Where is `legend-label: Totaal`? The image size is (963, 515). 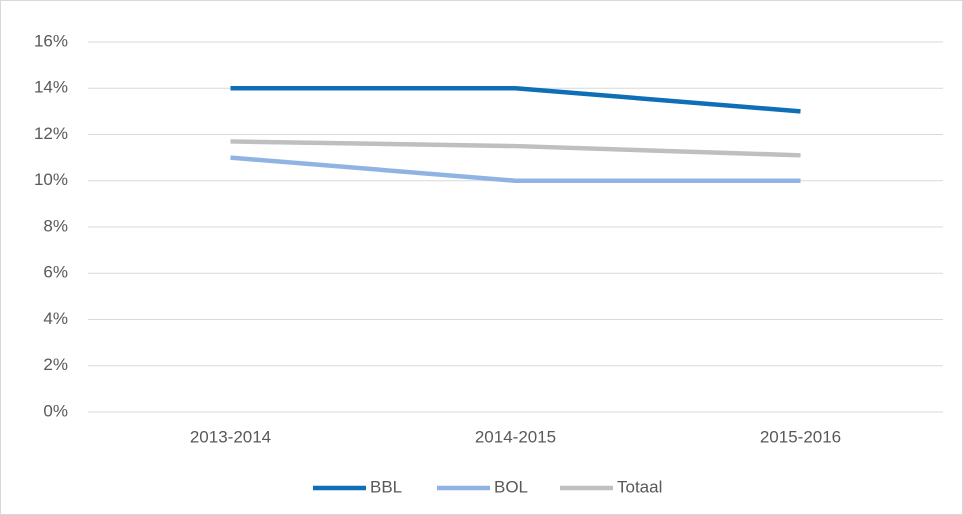
legend-label: Totaal is located at coordinates (639, 486).